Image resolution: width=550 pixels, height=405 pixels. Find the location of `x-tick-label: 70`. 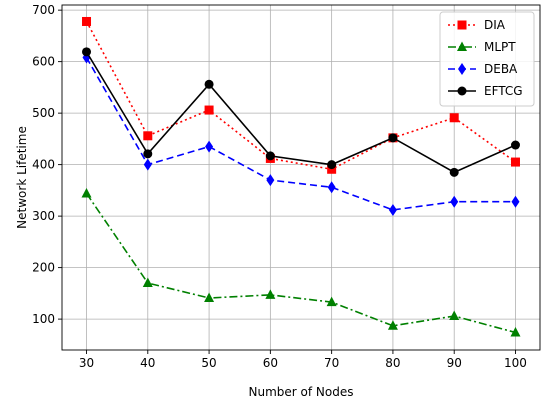

x-tick-label: 70 is located at coordinates (331, 363).